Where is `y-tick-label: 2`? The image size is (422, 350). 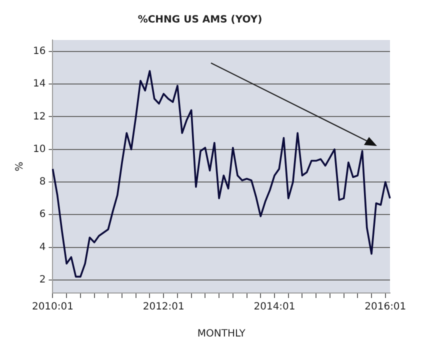
y-tick-label: 2 is located at coordinates (42, 280).